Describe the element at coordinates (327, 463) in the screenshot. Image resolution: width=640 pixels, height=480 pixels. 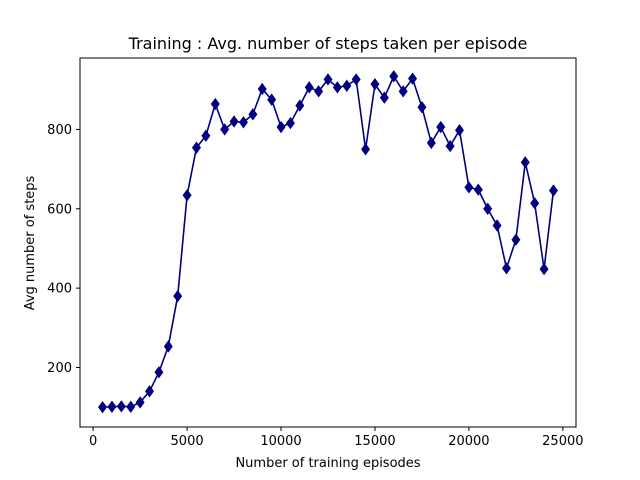
I see `x-axis-label: Number of training episodes` at that location.